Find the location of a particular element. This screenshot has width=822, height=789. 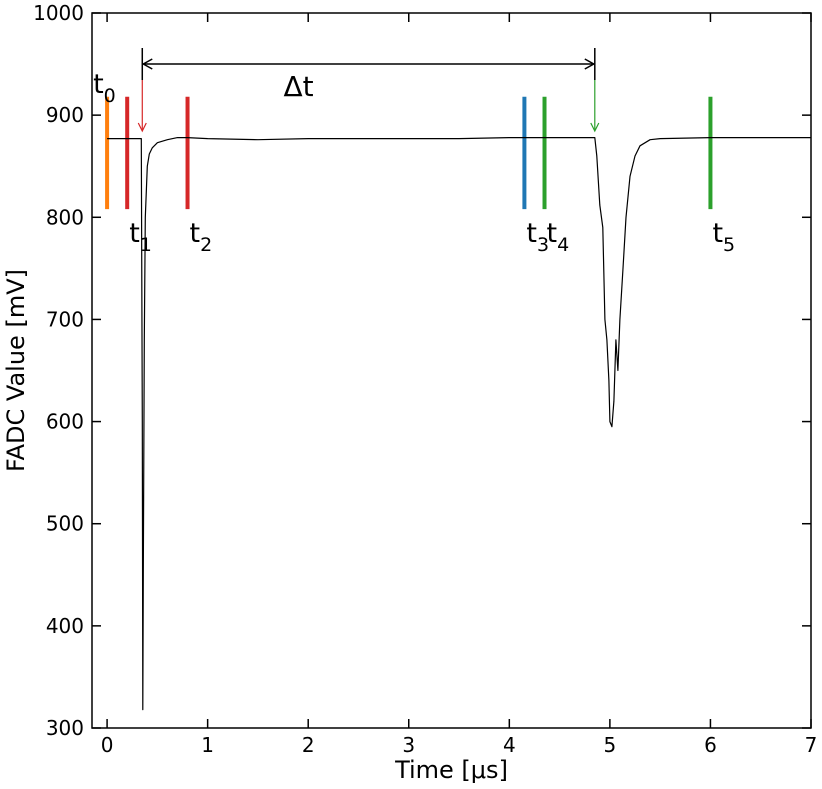

x-tick-label: 3 is located at coordinates (408, 745).